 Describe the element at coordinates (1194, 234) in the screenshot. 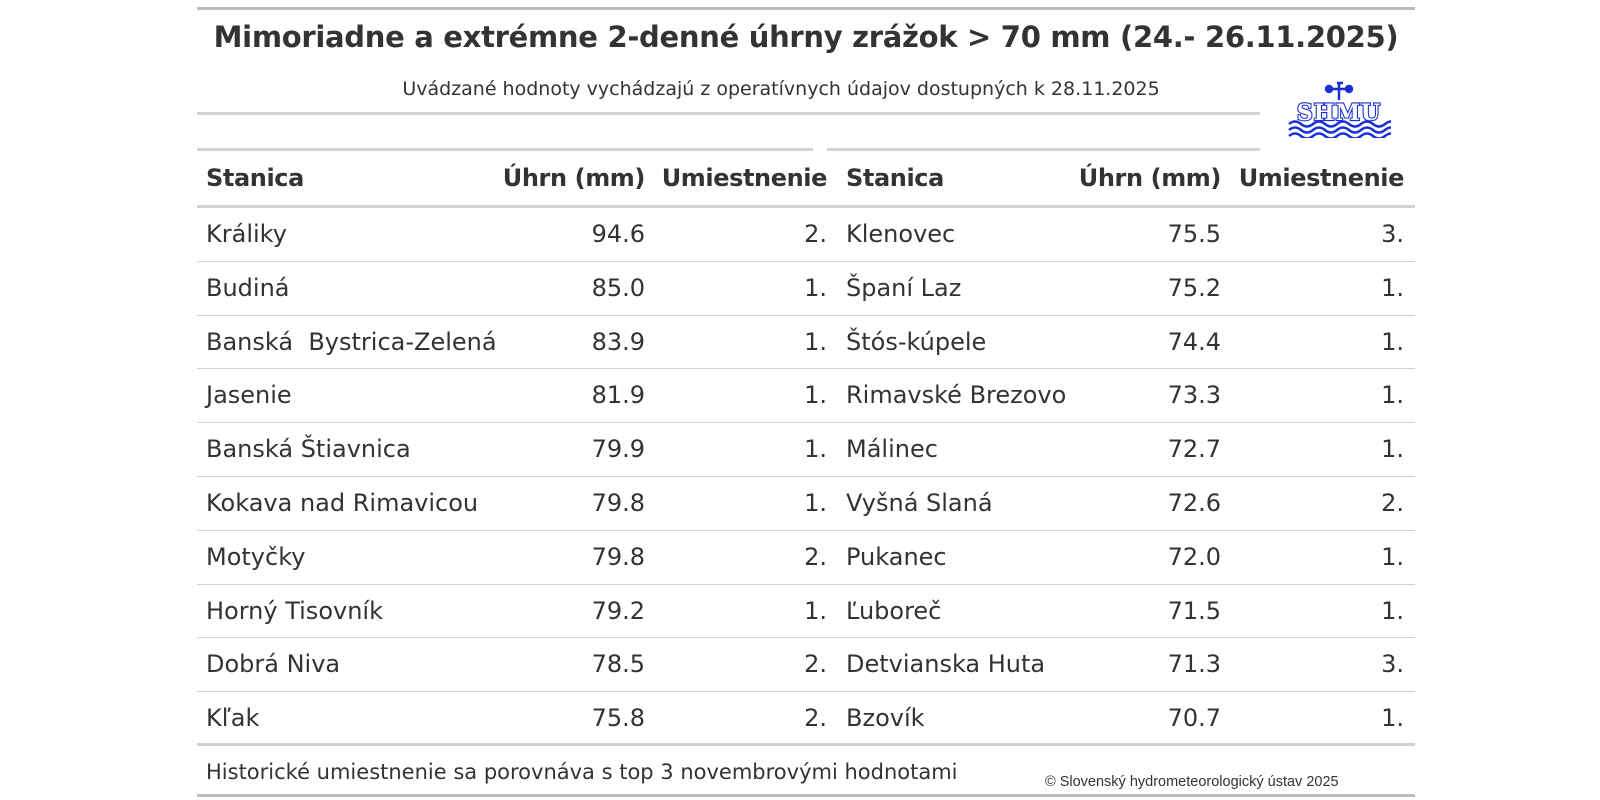

I see `precip-total: 75.5` at that location.